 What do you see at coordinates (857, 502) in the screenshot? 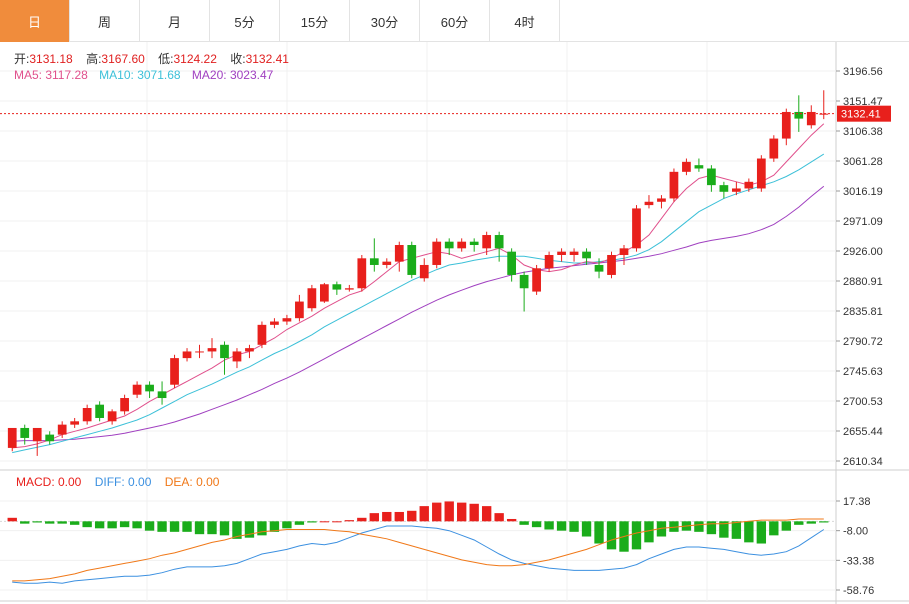
I see `macd-y-tick-label-0: 17.38` at bounding box center [857, 502].